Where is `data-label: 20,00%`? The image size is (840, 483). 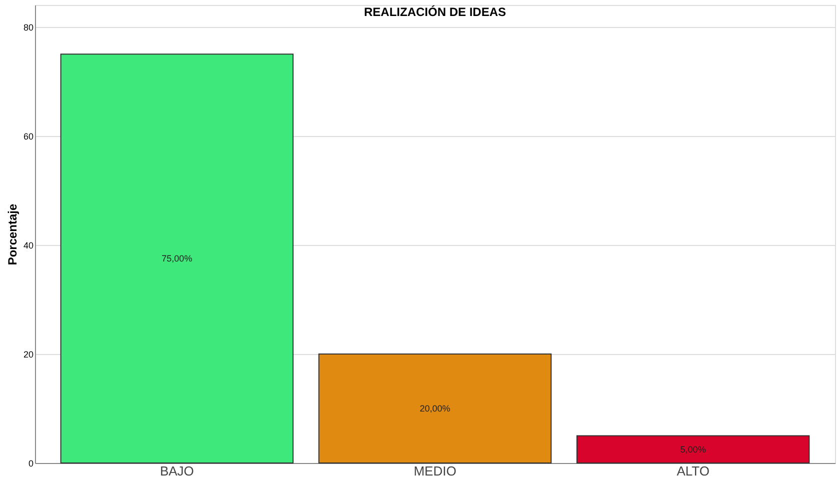
data-label: 20,00% is located at coordinates (435, 408).